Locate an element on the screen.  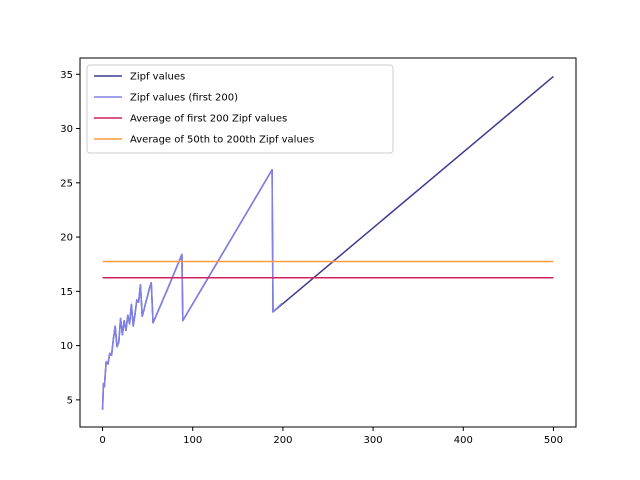
x-tick-label: 500 is located at coordinates (553, 440).